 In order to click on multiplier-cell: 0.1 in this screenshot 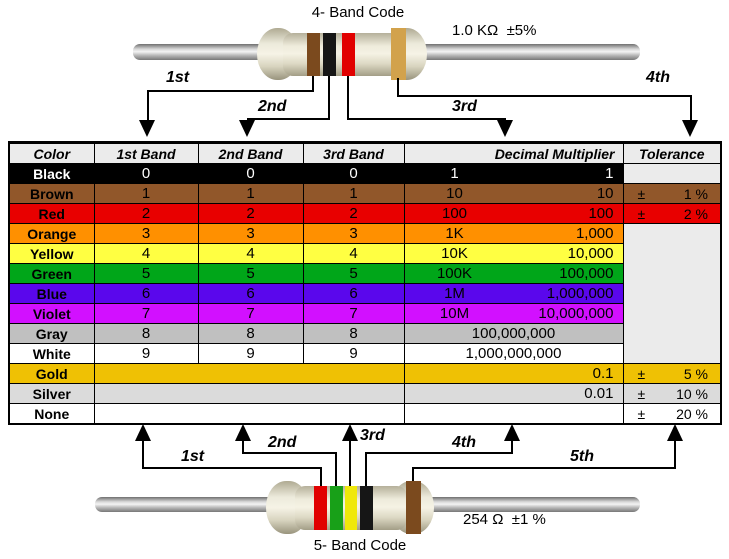, I will do `click(513, 373)`.